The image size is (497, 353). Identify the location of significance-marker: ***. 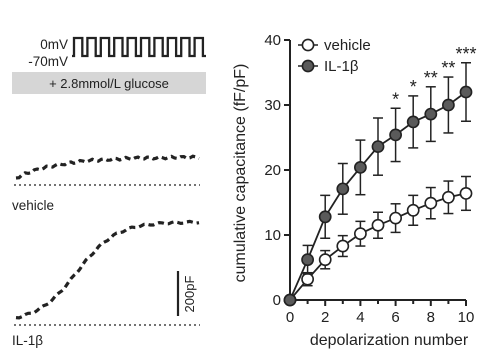
(465, 54).